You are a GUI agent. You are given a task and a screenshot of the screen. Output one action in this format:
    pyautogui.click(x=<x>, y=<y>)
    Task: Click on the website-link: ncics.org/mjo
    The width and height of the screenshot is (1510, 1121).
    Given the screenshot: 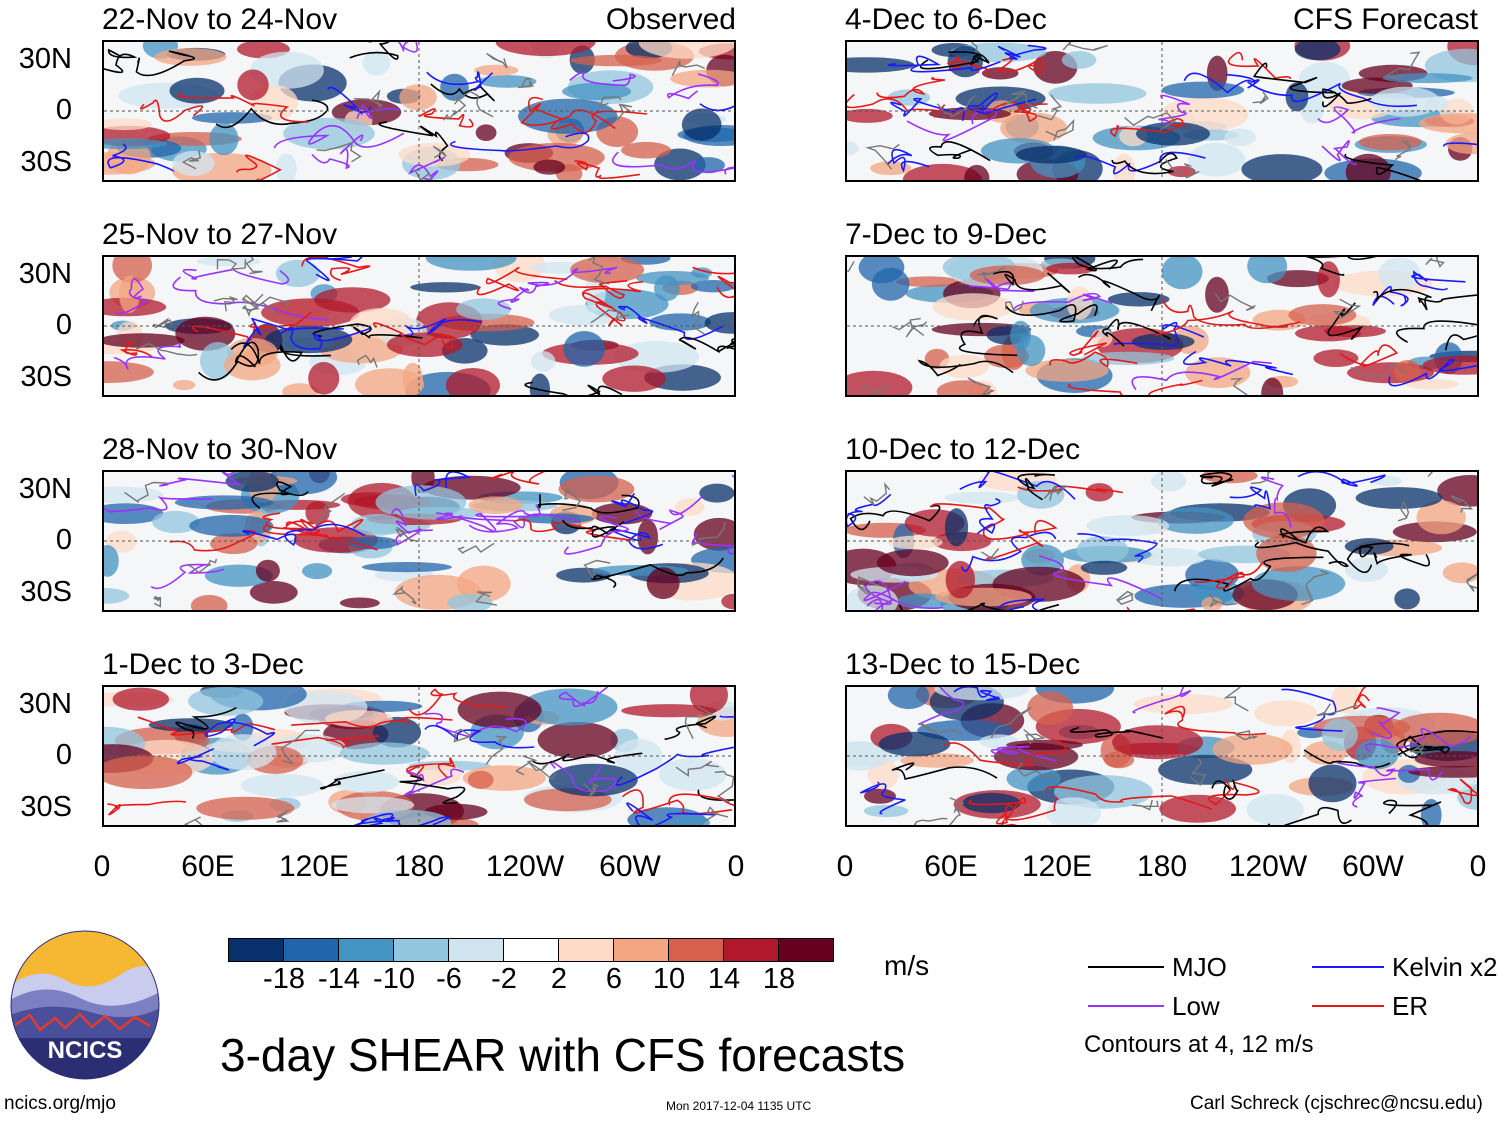 What is the action you would take?
    pyautogui.click(x=60, y=1103)
    